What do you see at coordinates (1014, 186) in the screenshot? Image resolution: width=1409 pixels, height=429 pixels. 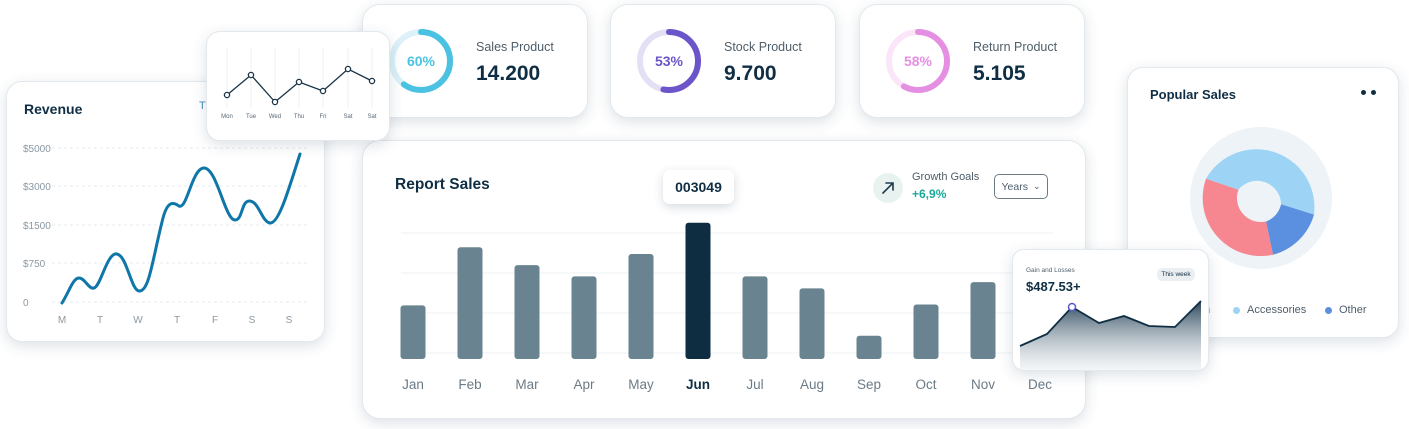 I see `period-dropdown-label: Years` at bounding box center [1014, 186].